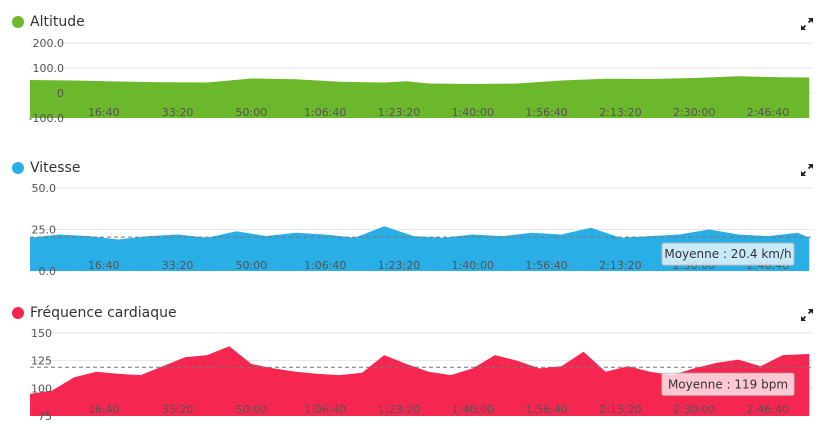 Image resolution: width=824 pixels, height=443 pixels. I want to click on altitude-x-tick-label: 16:40, so click(104, 112).